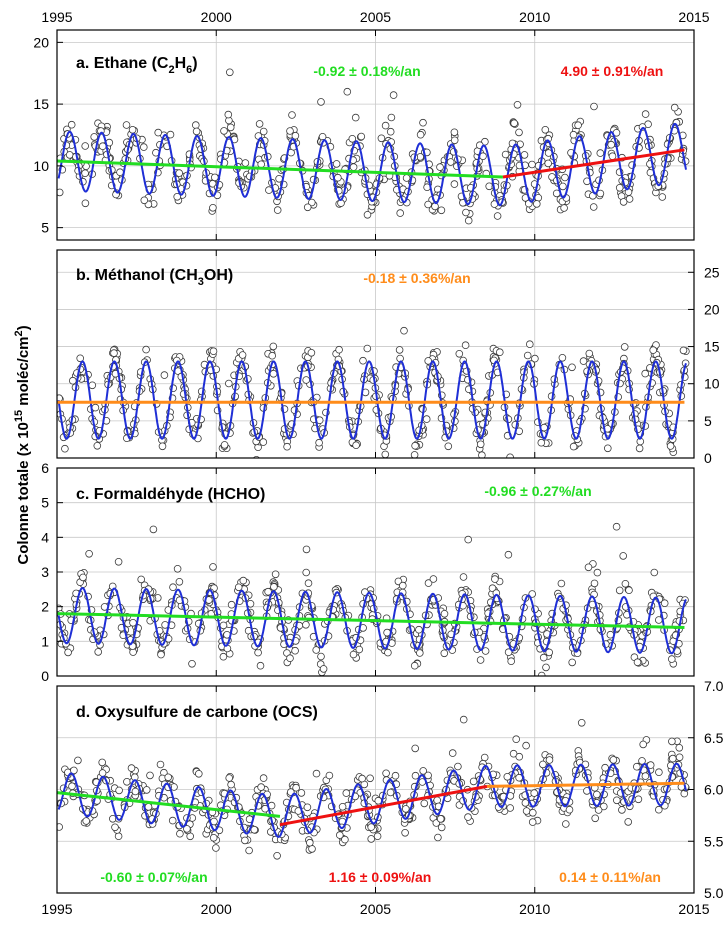 The image size is (726, 925). I want to click on seasonal-fit-line-ethane, so click(372, 164).